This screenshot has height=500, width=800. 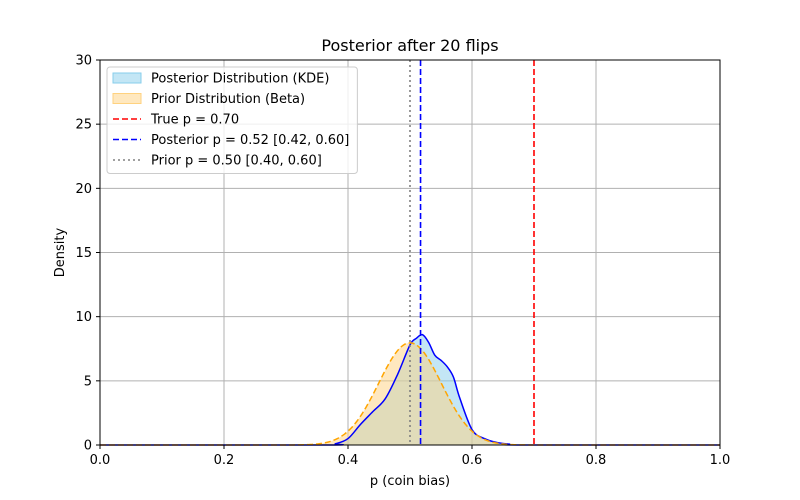 I want to click on y-tick-label: 25, so click(x=83, y=125).